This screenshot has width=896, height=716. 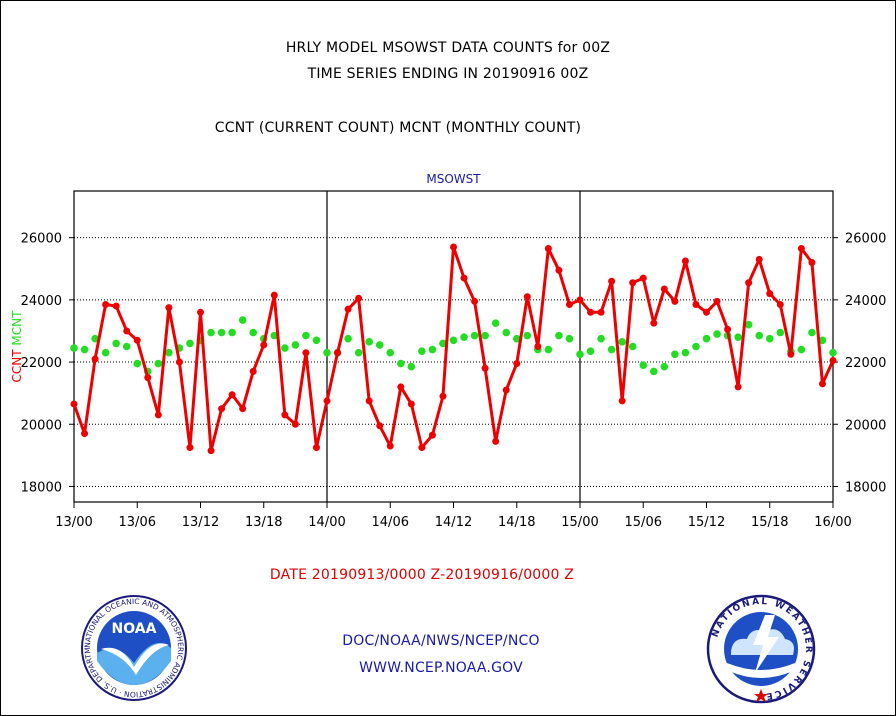 I want to click on y-tick-label-left: 24000, so click(x=41, y=301).